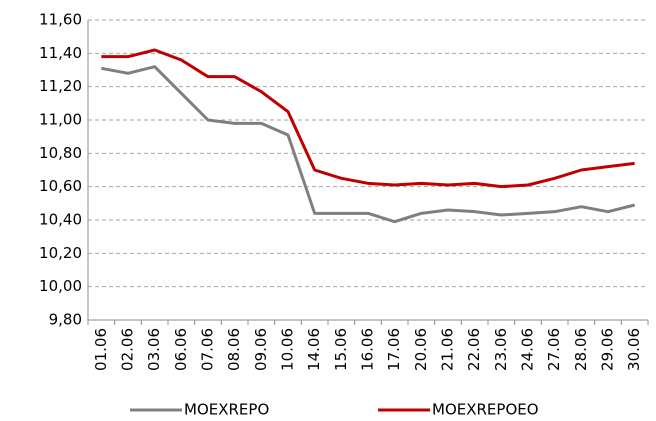  Describe the element at coordinates (60, 186) in the screenshot. I see `y-tick-label: 10,60` at that location.